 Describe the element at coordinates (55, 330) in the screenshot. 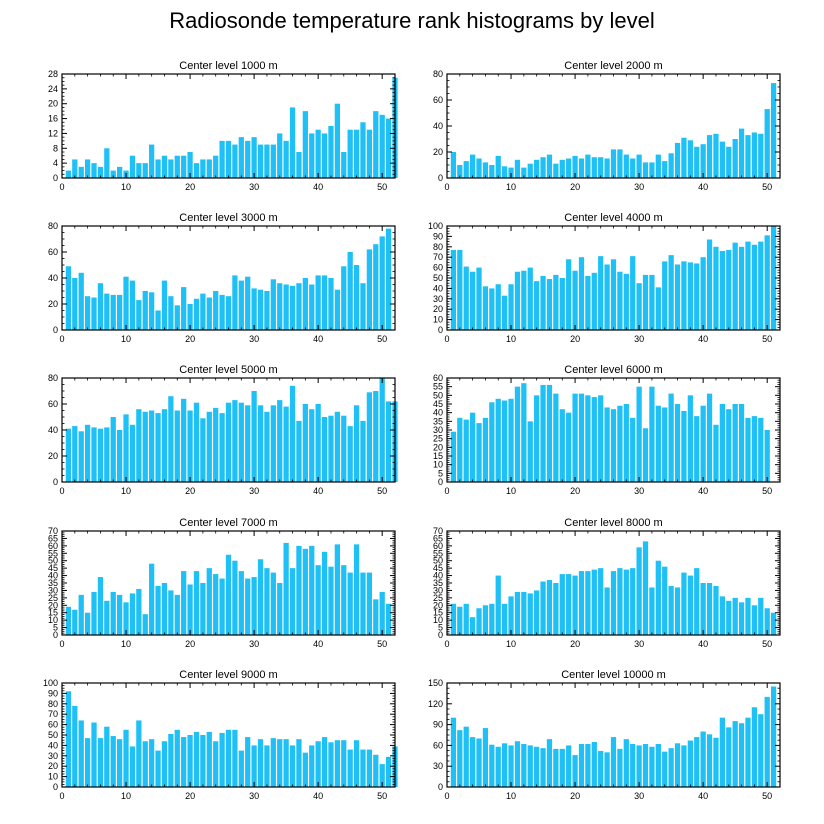

I see `y-tick-label: 0` at that location.